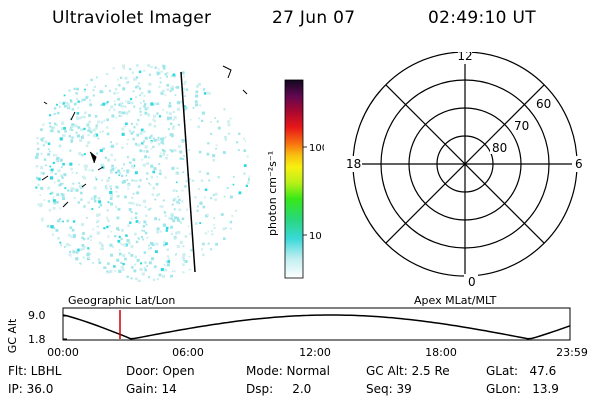  What do you see at coordinates (472, 282) in the screenshot?
I see `mlt-label-0: 0` at bounding box center [472, 282].